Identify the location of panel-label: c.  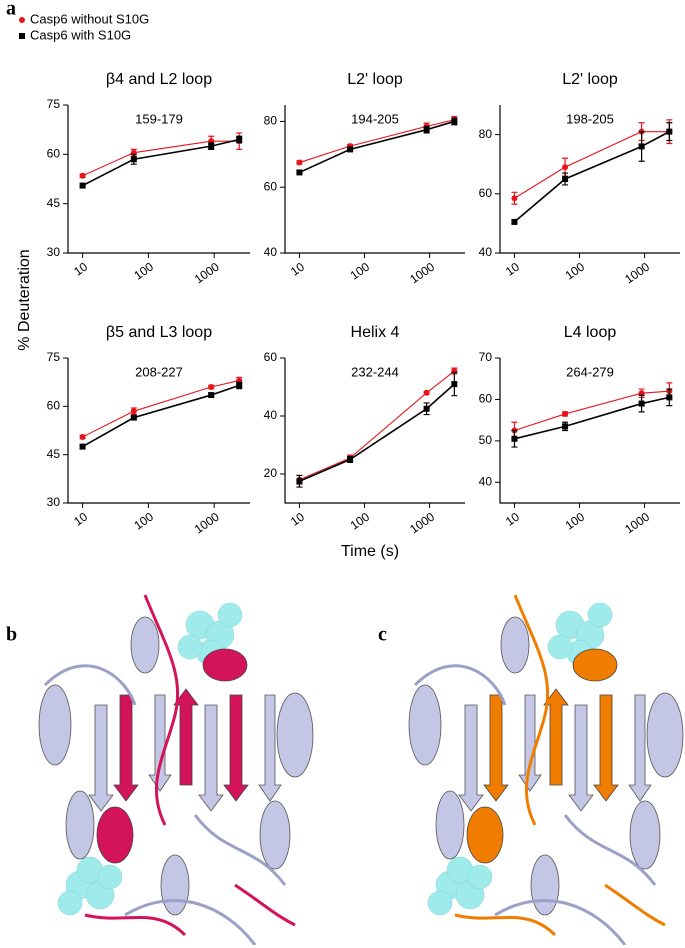
(382, 635).